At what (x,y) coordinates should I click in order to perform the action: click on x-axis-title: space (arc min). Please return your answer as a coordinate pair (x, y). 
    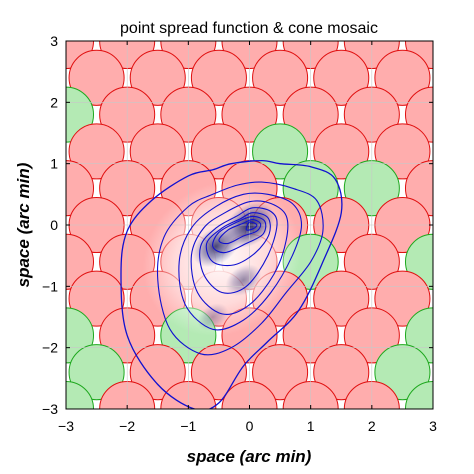
    Looking at the image, I should click on (249, 456).